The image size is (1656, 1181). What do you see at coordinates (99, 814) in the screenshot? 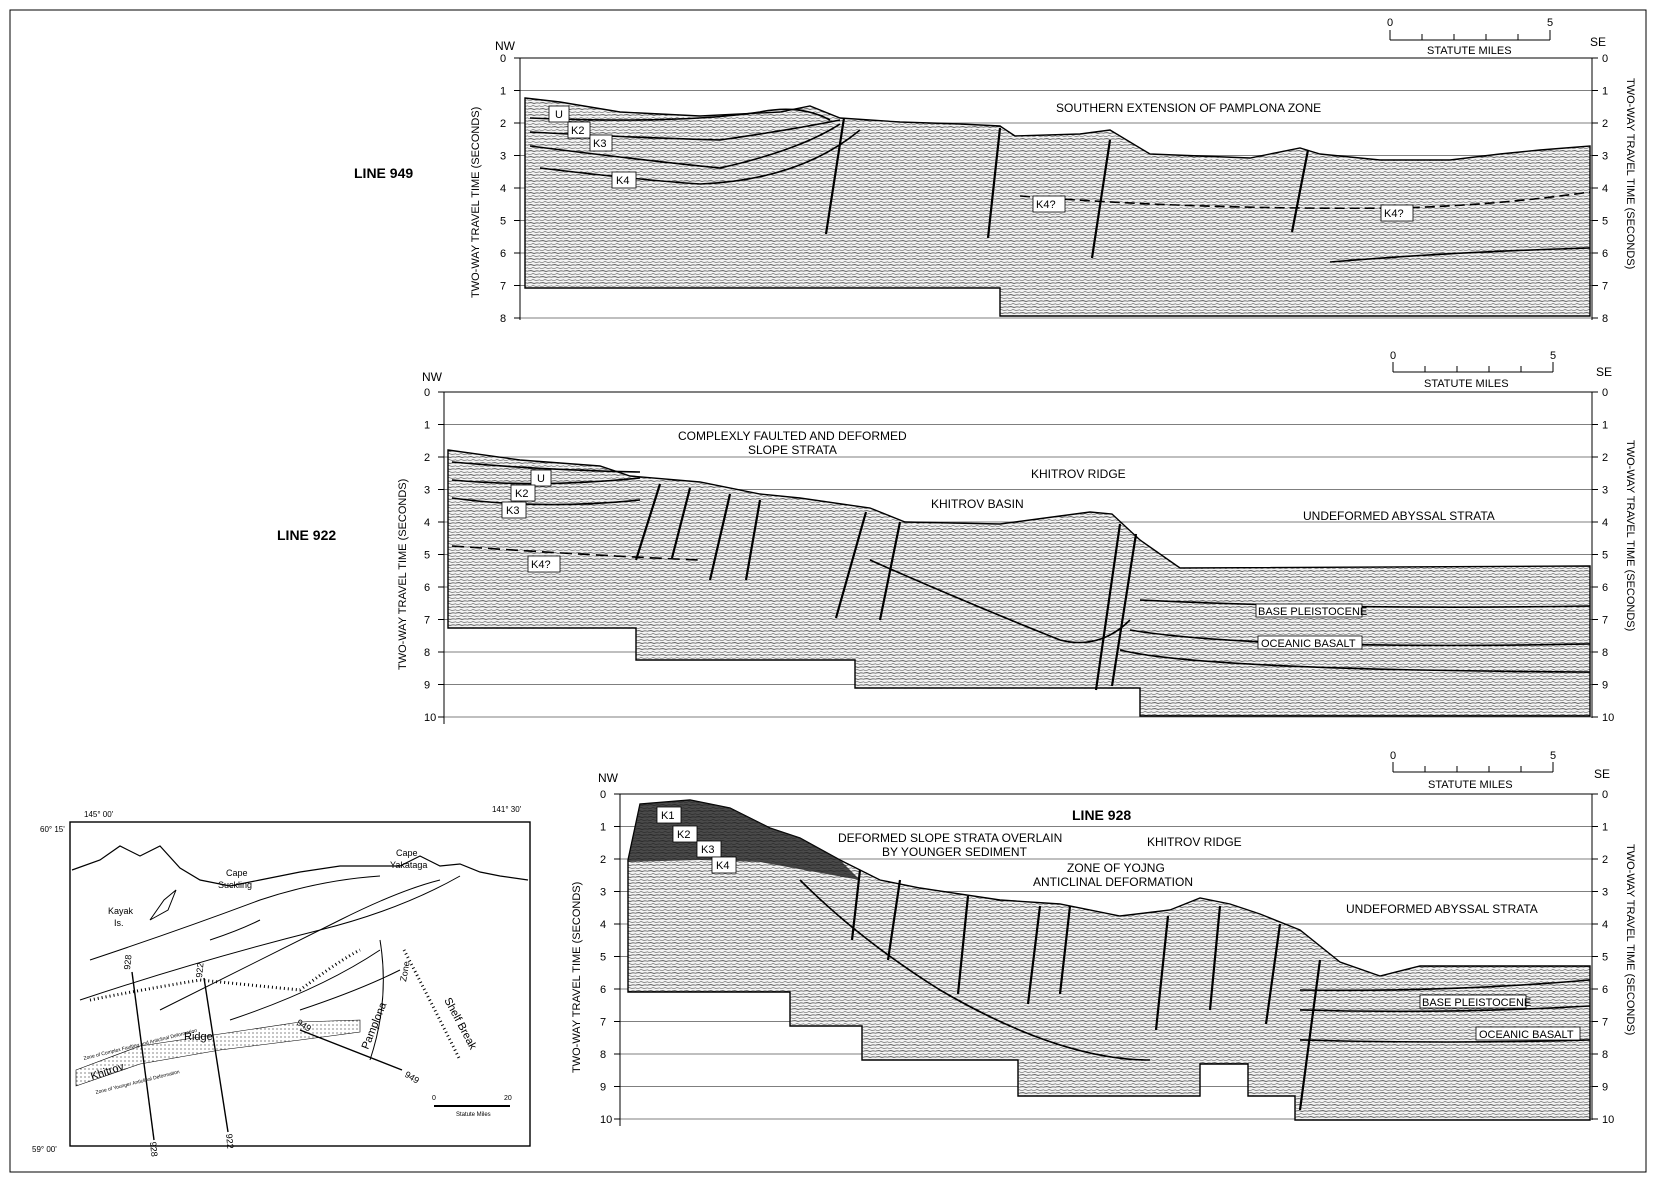
I see `map-lon-left: 145° 00'` at bounding box center [99, 814].